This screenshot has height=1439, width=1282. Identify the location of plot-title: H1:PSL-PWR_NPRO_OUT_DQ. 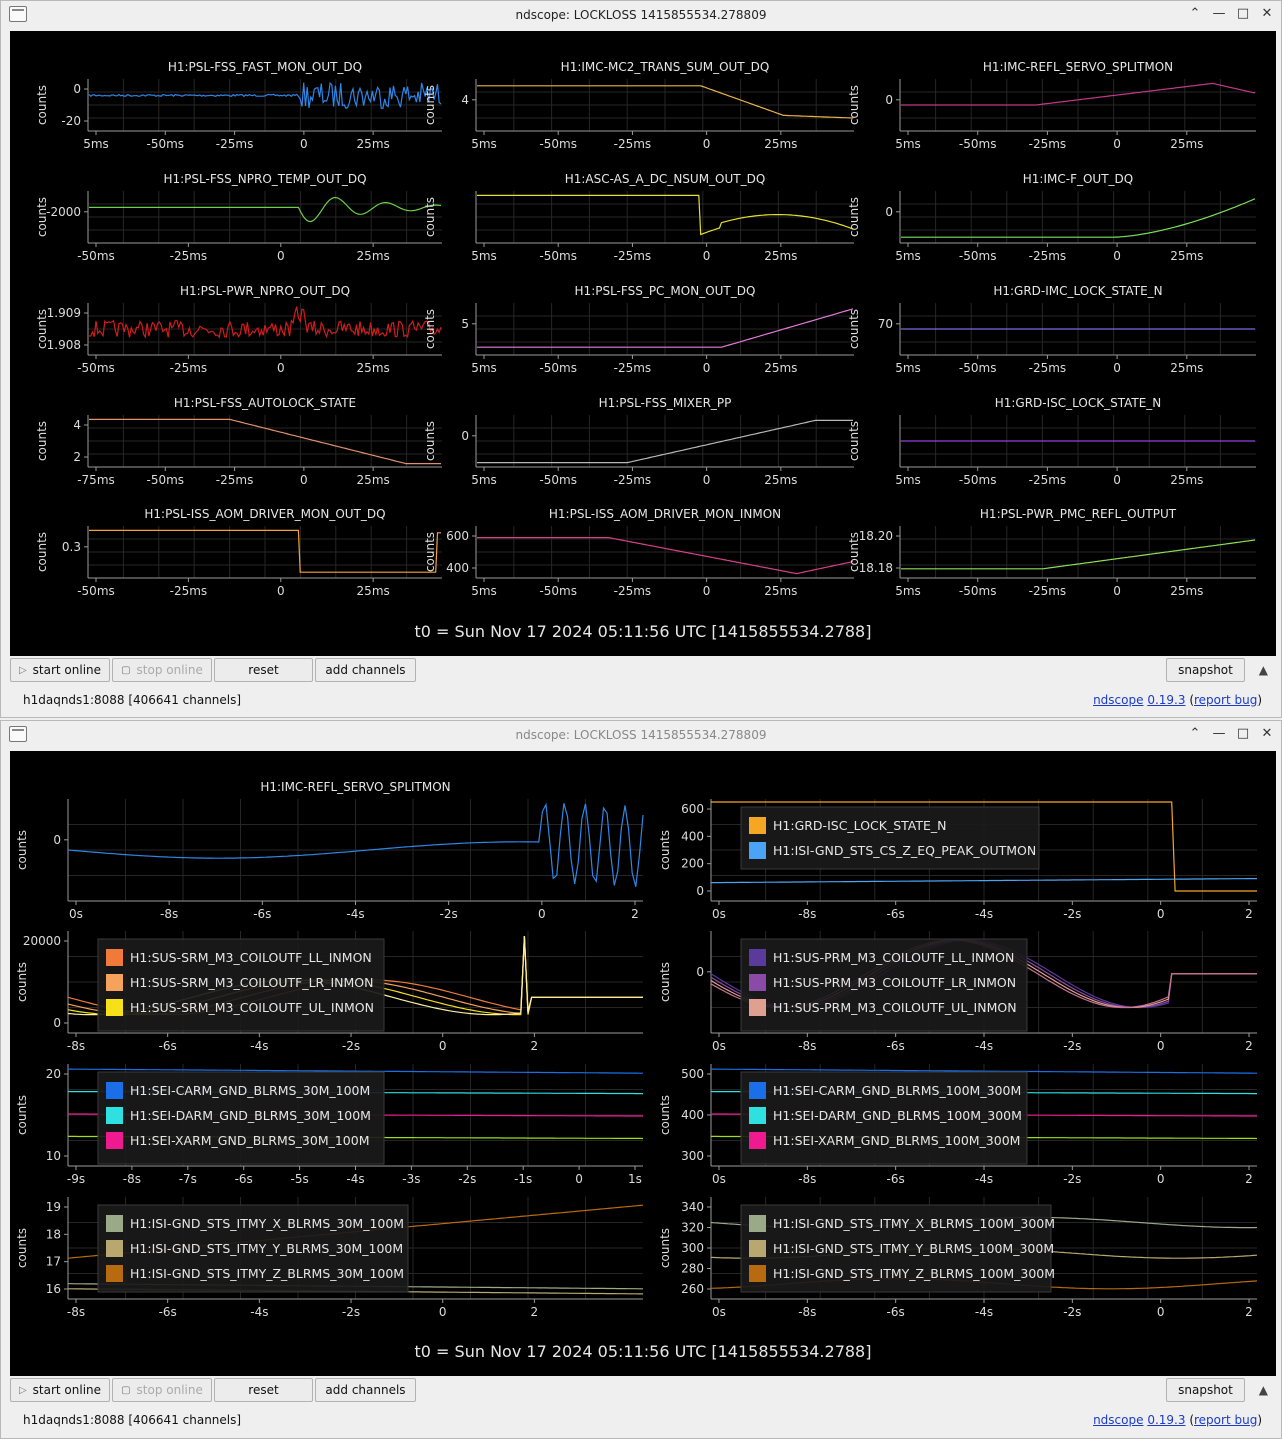
(265, 291).